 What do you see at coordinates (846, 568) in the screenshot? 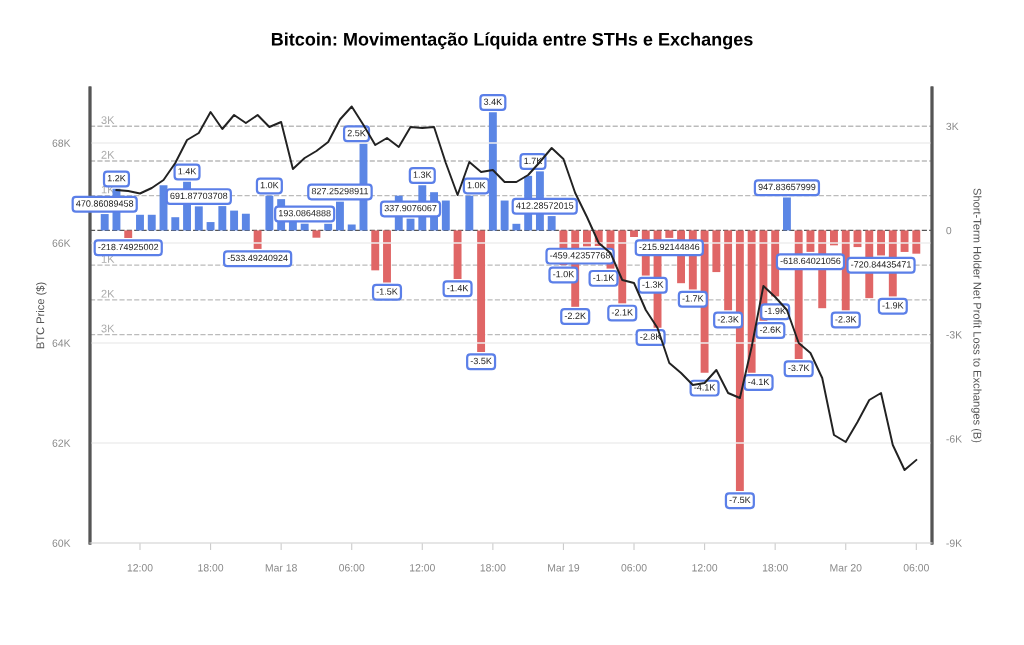
I see `x-tick-label: Mar 20` at bounding box center [846, 568].